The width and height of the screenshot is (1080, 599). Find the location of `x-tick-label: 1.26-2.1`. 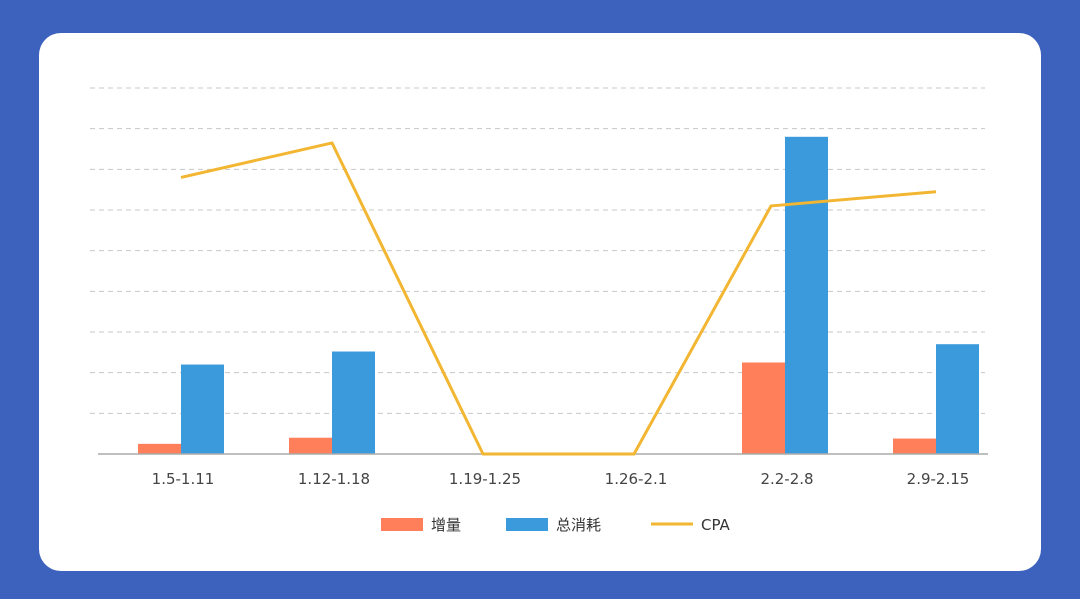

x-tick-label: 1.26-2.1 is located at coordinates (636, 479).